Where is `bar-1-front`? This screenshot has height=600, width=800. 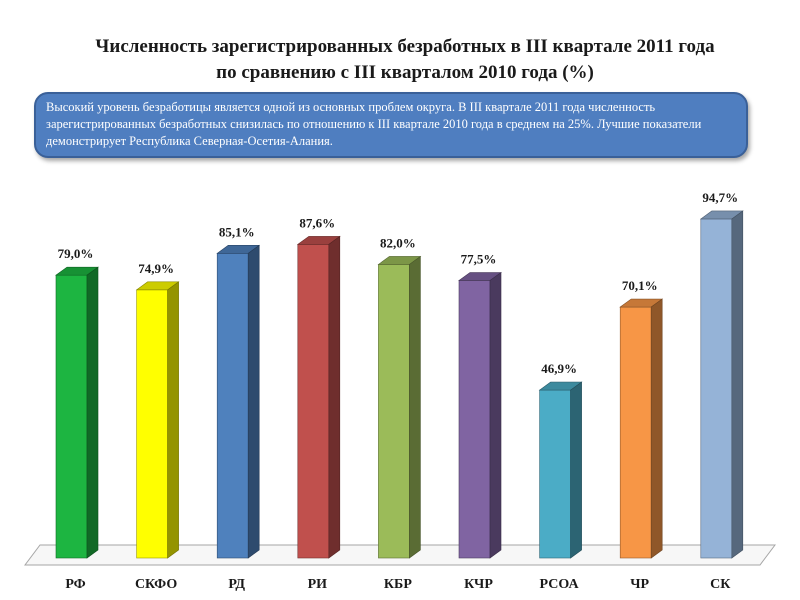
bar-1-front is located at coordinates (71, 416).